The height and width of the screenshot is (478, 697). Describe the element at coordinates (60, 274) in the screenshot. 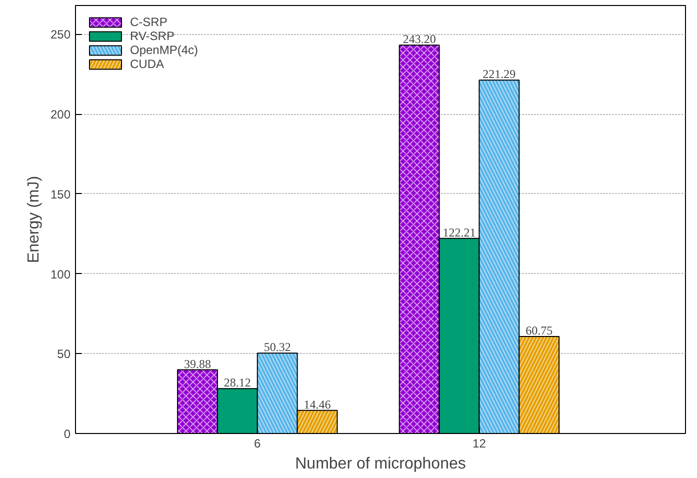

I see `y-tick-label: 100` at that location.